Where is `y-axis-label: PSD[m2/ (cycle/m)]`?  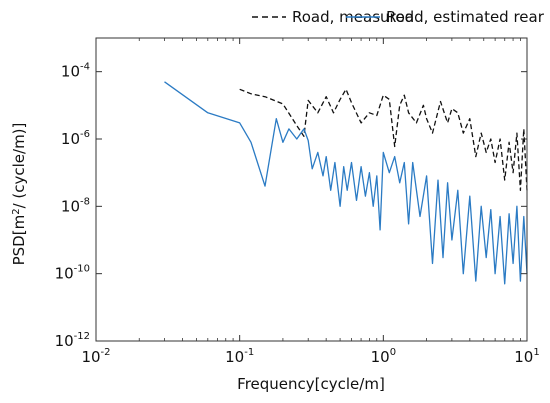 y-axis-label: PSD[m2/ (cycle/m)] is located at coordinates (19, 194).